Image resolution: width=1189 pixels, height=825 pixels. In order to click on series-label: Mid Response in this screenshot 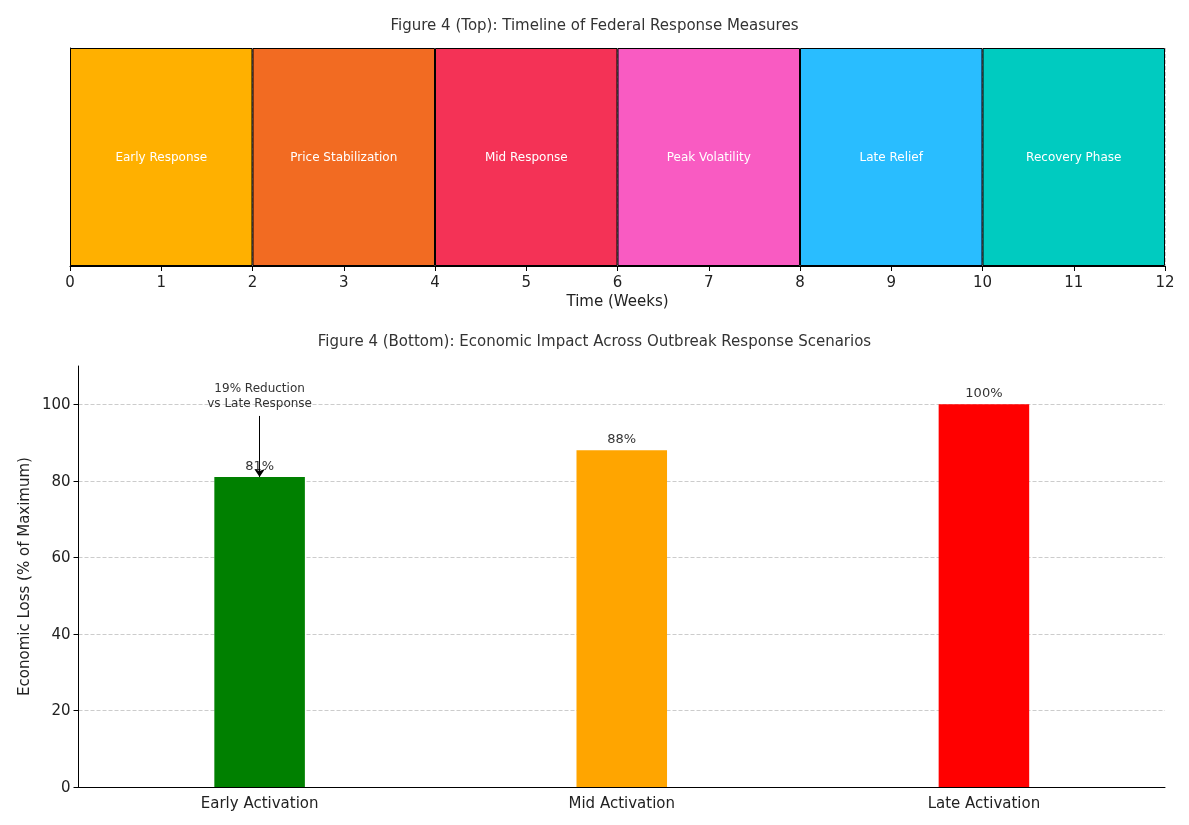, I will do `click(526, 157)`.